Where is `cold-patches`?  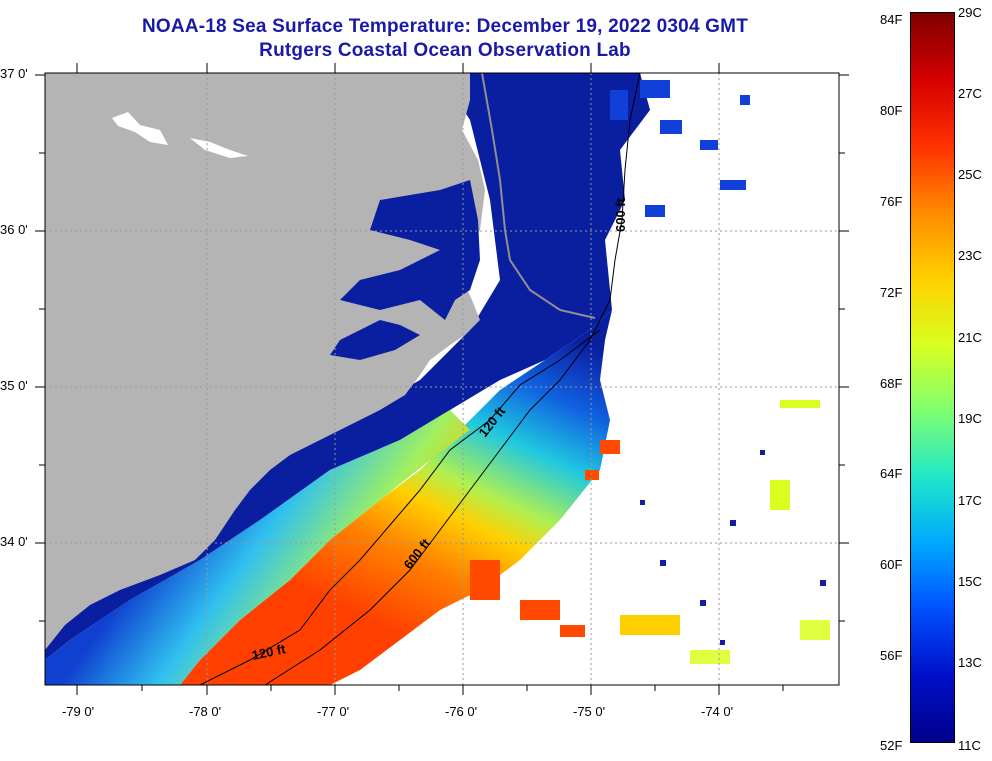
cold-patches is located at coordinates (680, 148).